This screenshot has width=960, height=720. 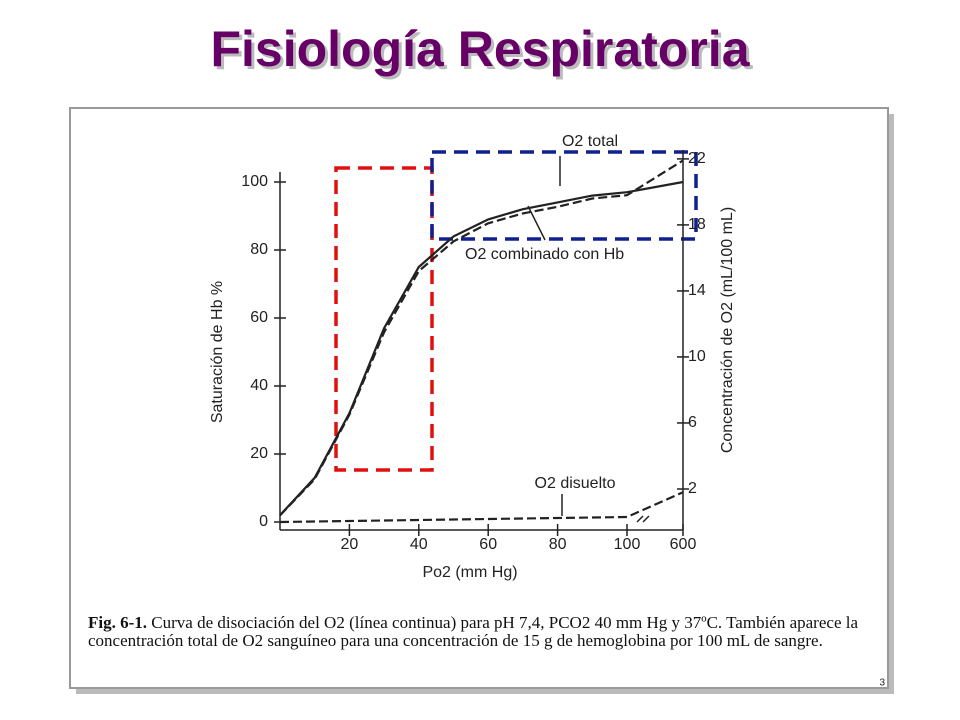 I want to click on y-tick-label: 60, so click(x=259, y=317).